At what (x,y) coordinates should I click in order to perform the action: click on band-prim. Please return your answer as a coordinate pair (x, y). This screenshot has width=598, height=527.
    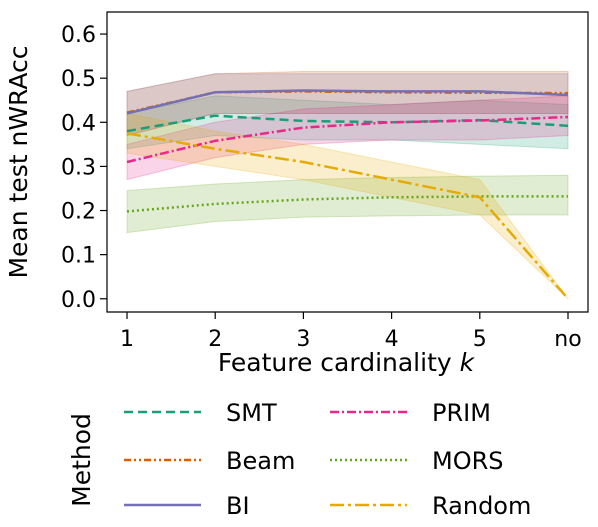
    Looking at the image, I should click on (347, 138).